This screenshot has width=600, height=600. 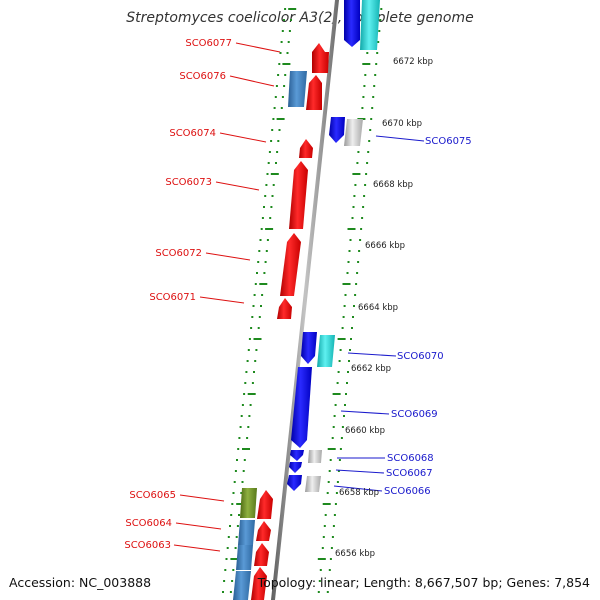 I want to click on gene-sco6075, so click(x=353, y=132).